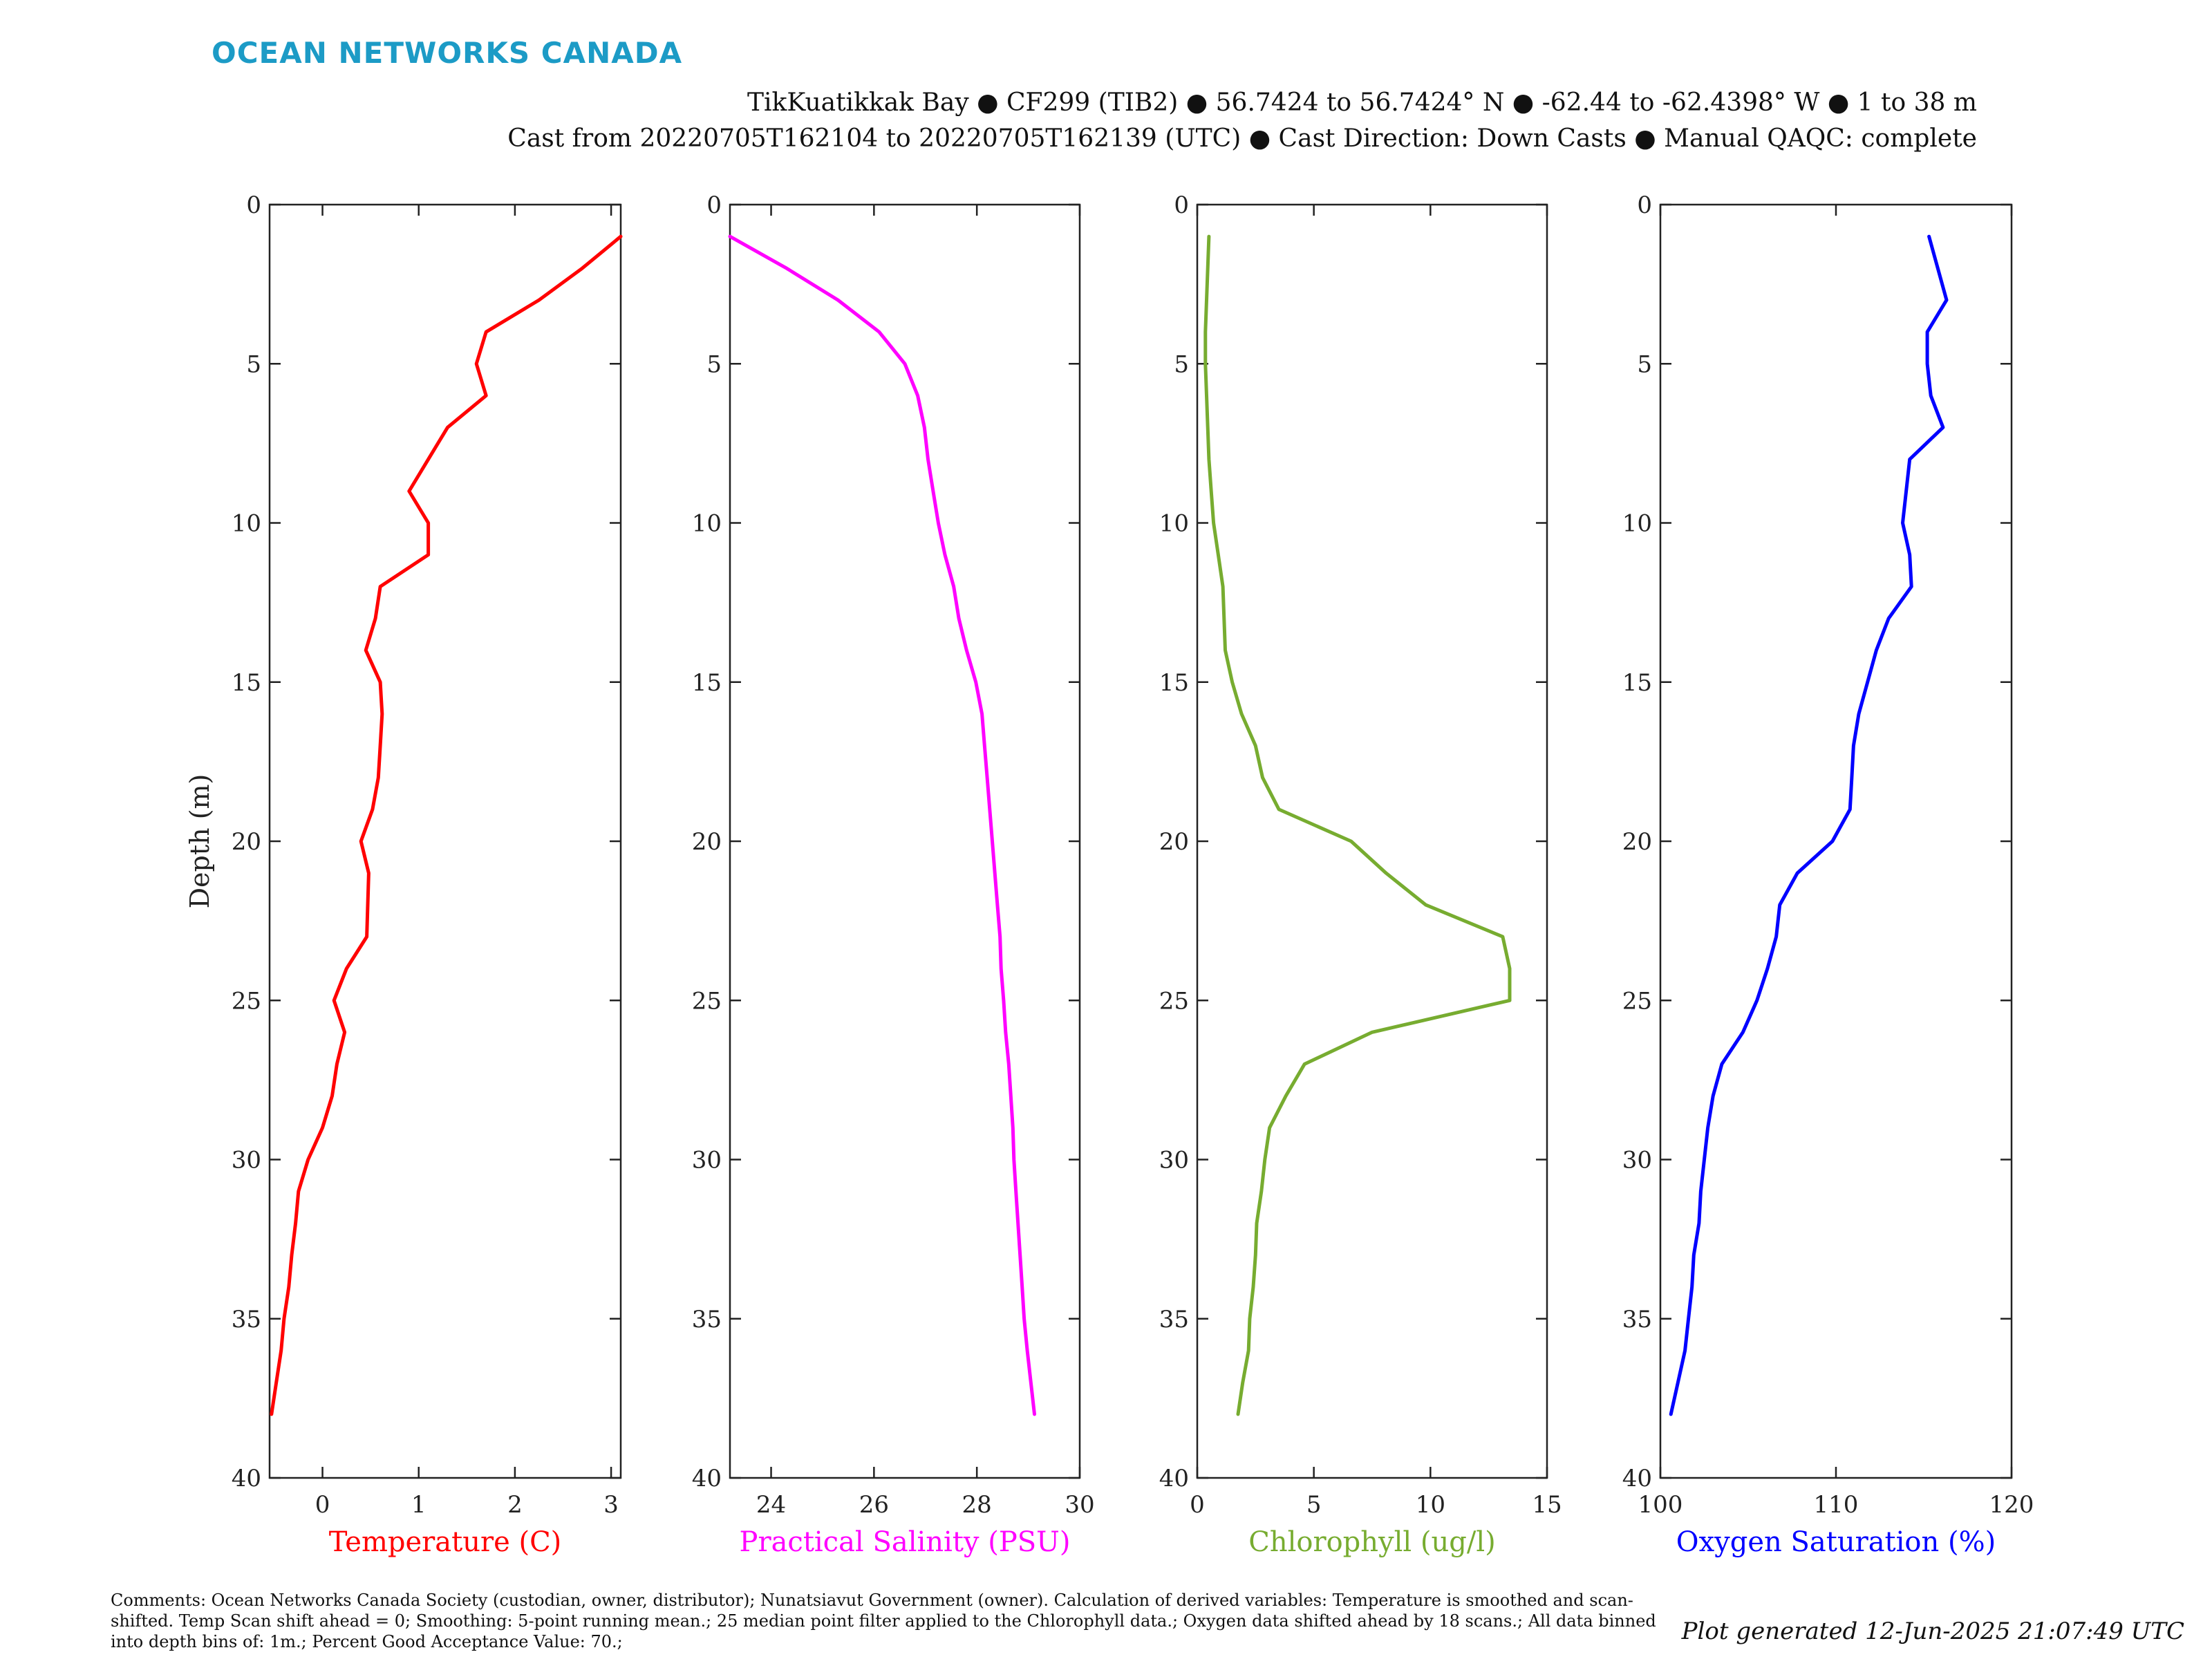 The height and width of the screenshot is (1659, 2212). What do you see at coordinates (200, 842) in the screenshot?
I see `y-axis-label: Depth (m)` at bounding box center [200, 842].